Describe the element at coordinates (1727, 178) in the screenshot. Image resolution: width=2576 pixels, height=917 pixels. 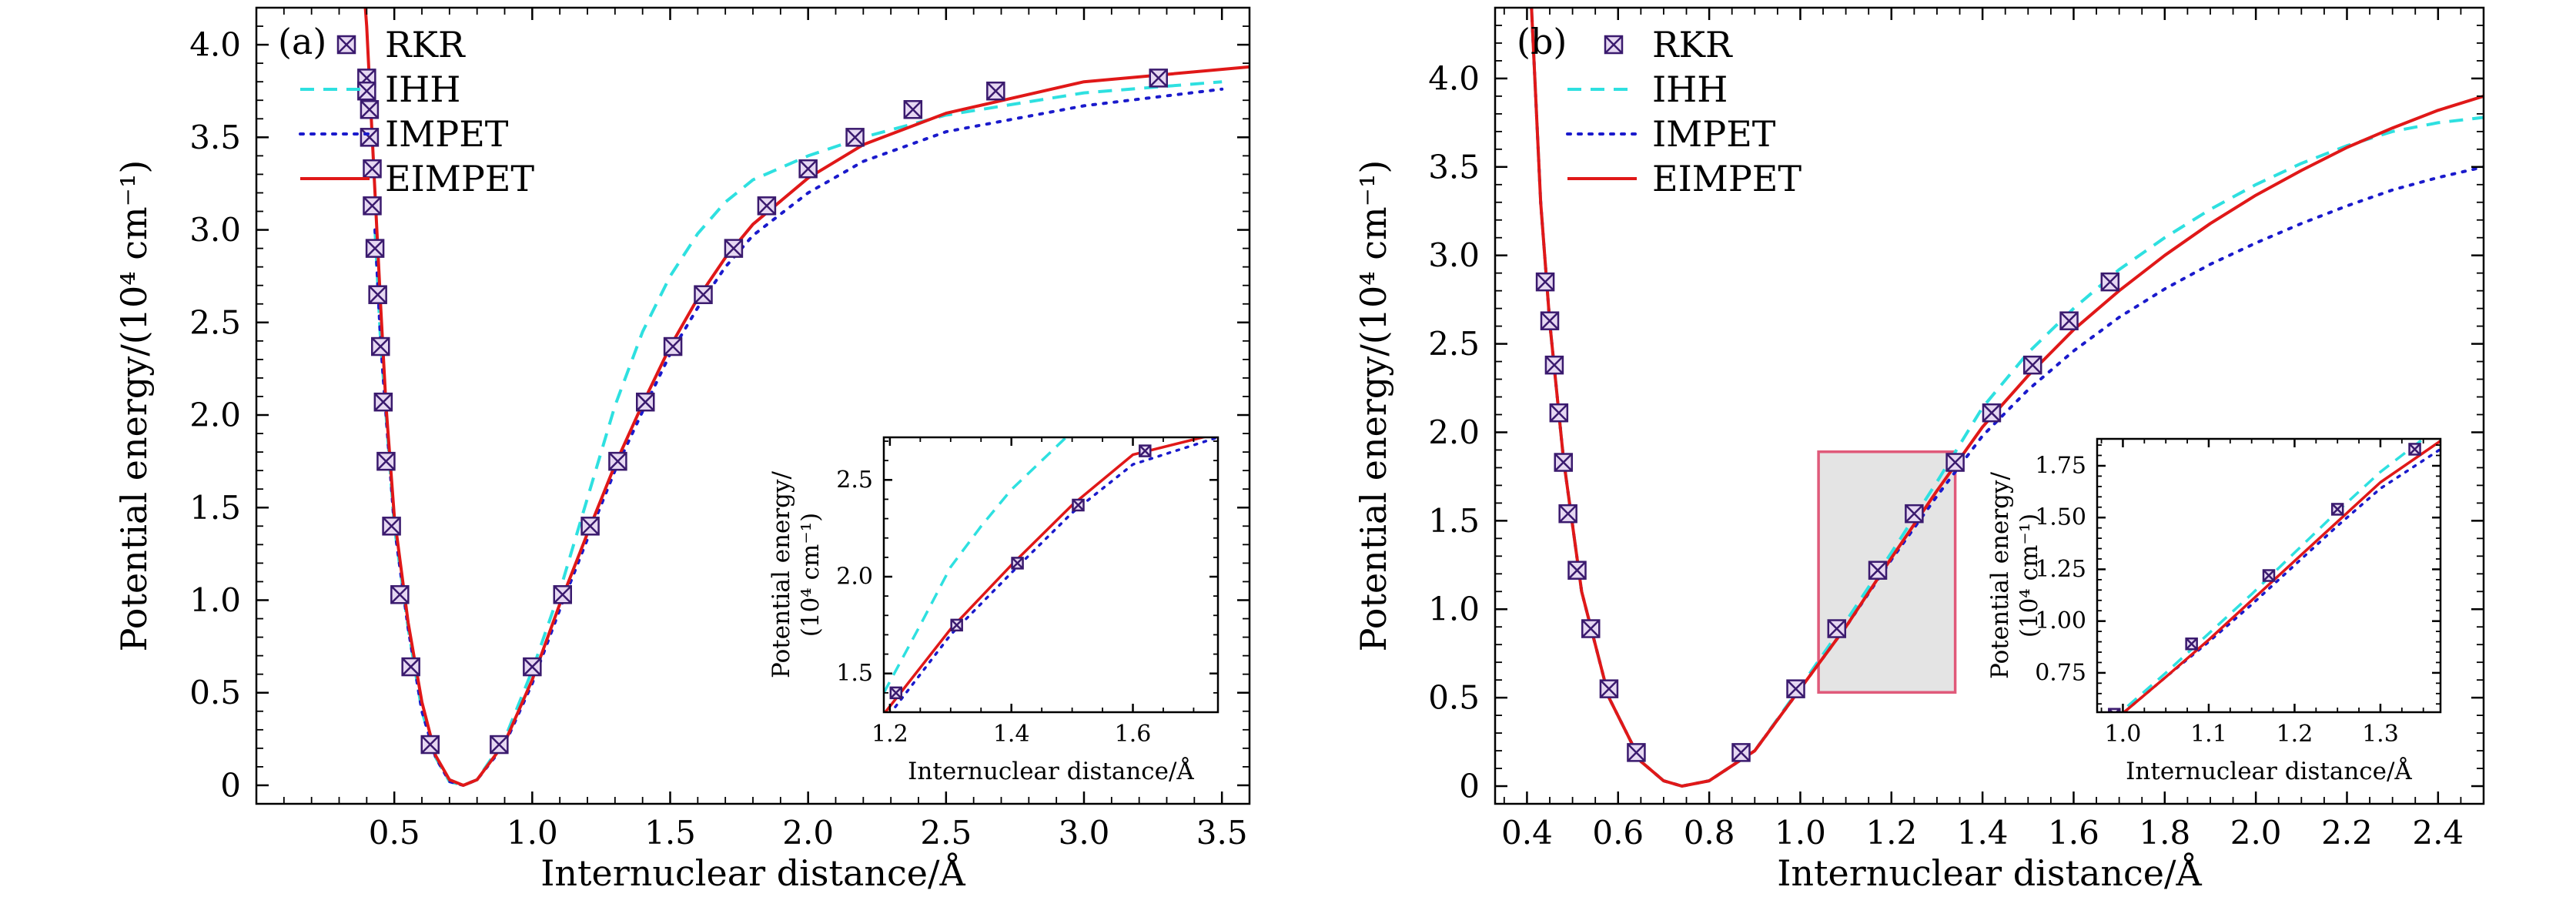
I see `b-legend-label: EIMPET` at that location.